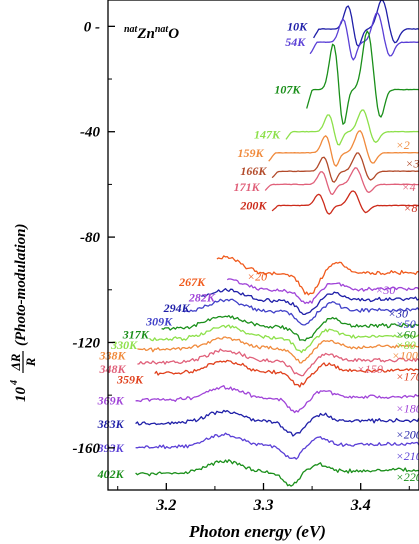 This screenshot has width=419, height=544. Describe the element at coordinates (385, 290) in the screenshot. I see `scale-factor-282K: ×30` at that location.